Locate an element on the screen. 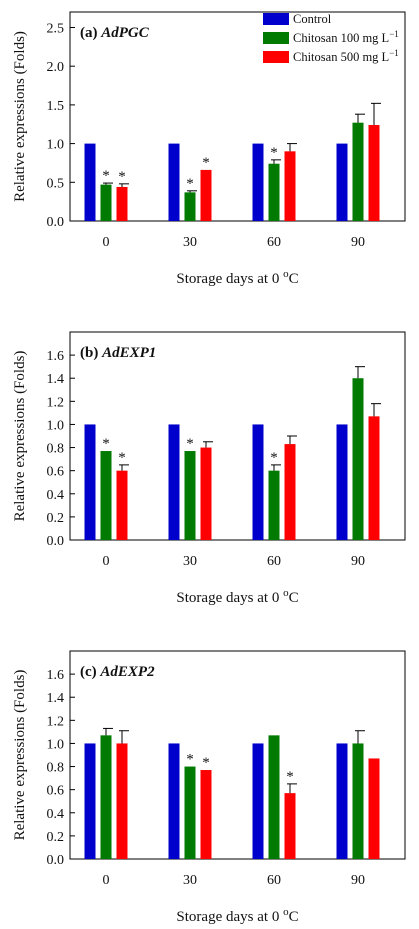 The image size is (419, 929). legend-label-chitosan100: Chitosan 100 mg L−1 is located at coordinates (346, 37).